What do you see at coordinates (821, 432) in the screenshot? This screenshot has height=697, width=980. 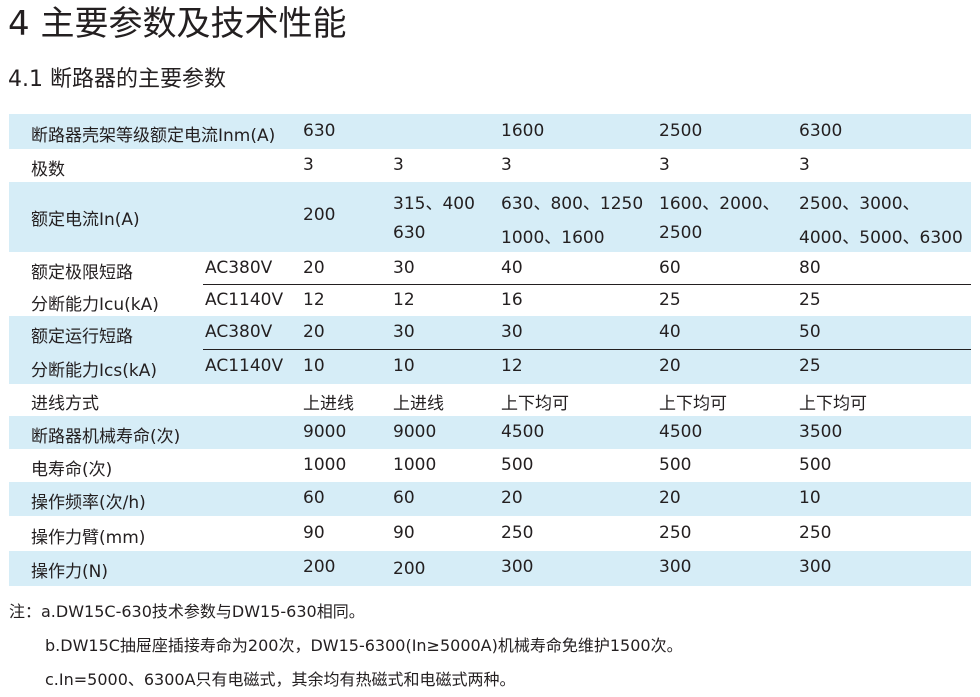 I see `cell: 3500` at bounding box center [821, 432].